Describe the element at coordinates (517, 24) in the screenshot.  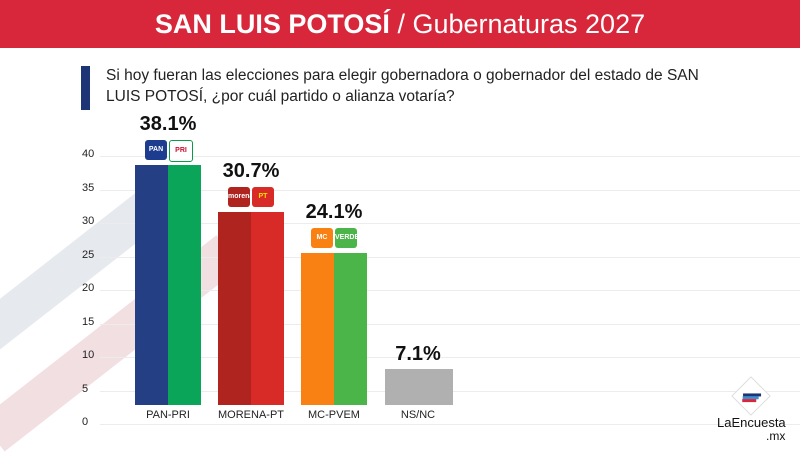
I see `title-rest: / Gubernaturas 2027` at that location.